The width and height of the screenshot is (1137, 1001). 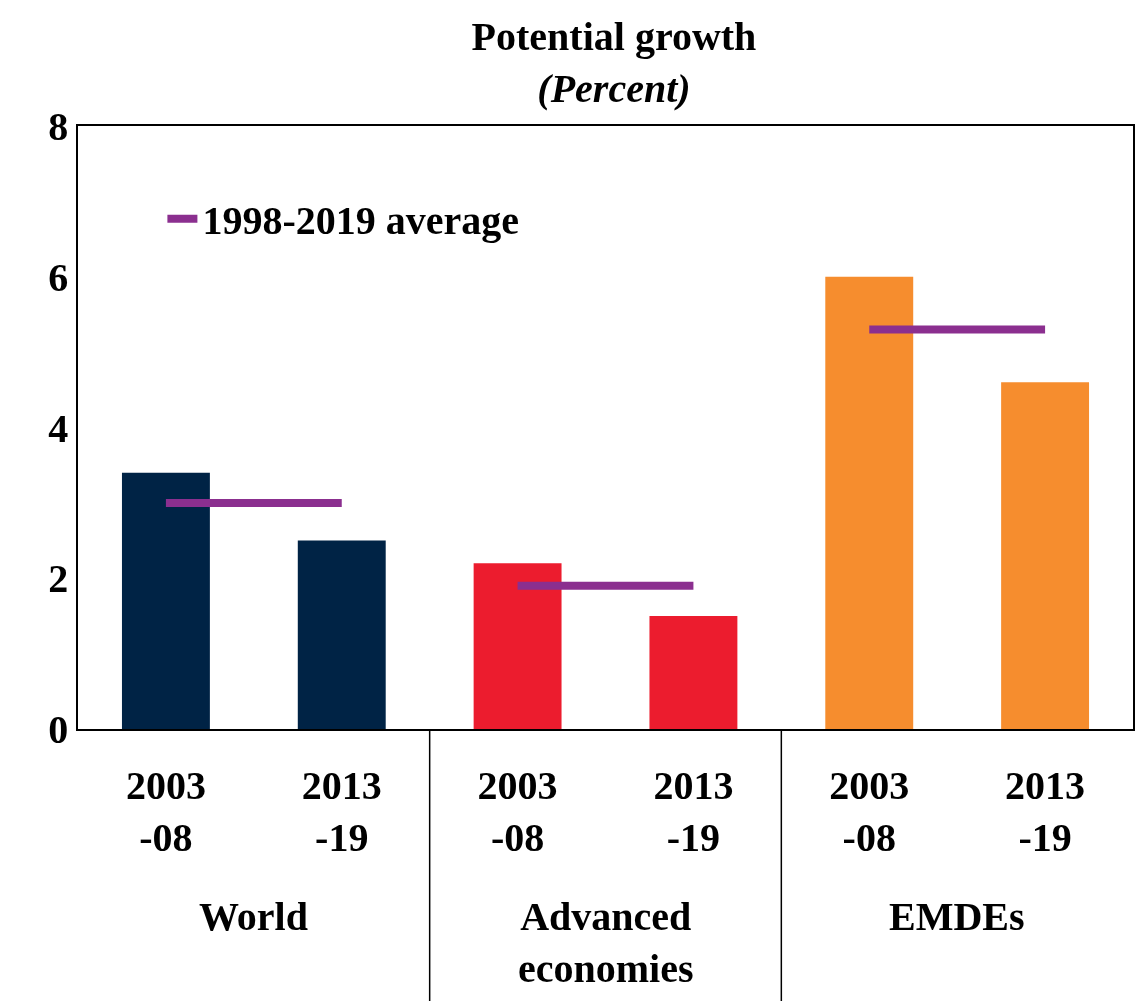 What do you see at coordinates (957, 916) in the screenshot?
I see `text: EMDEs` at bounding box center [957, 916].